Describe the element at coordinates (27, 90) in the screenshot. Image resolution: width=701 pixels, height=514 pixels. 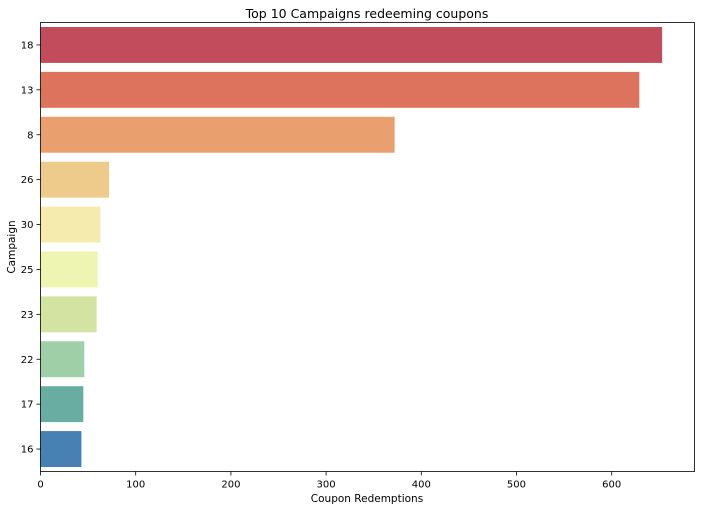
I see `y-tick-label: 13` at that location.